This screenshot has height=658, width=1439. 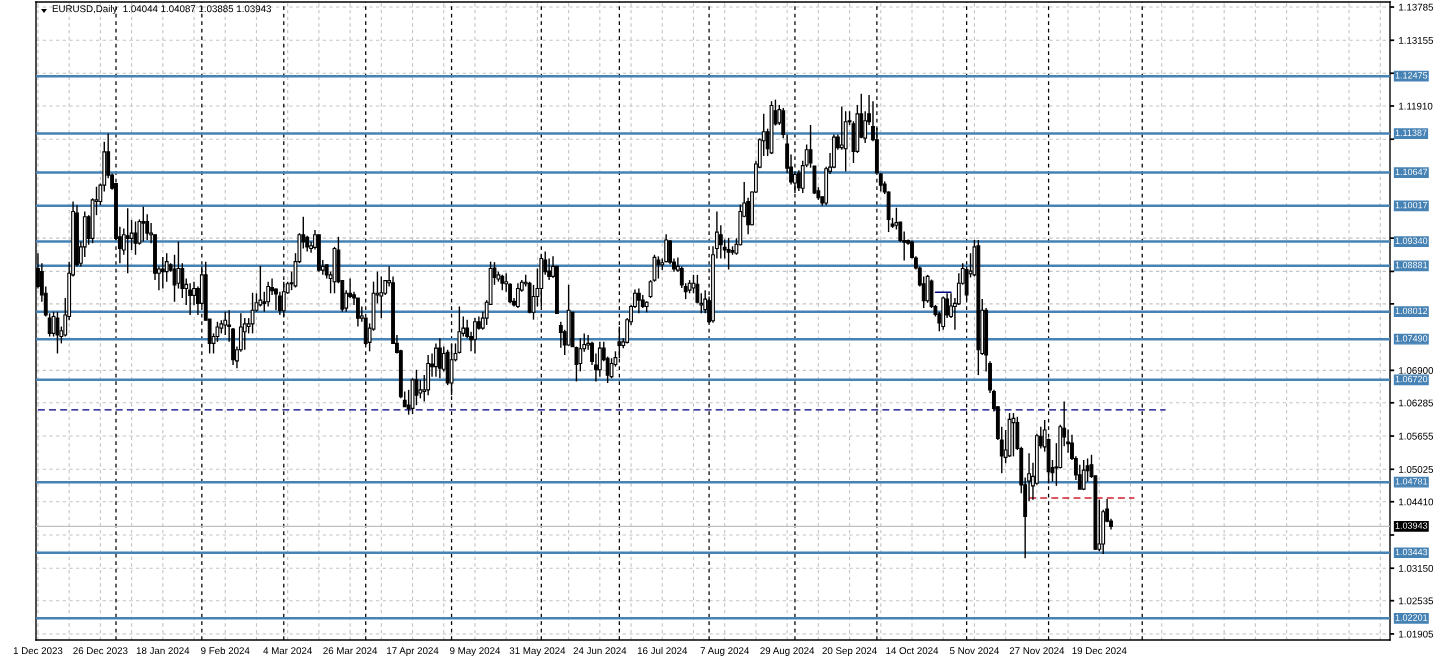 I want to click on ref-line-label: 1.02201, so click(x=1411, y=617).